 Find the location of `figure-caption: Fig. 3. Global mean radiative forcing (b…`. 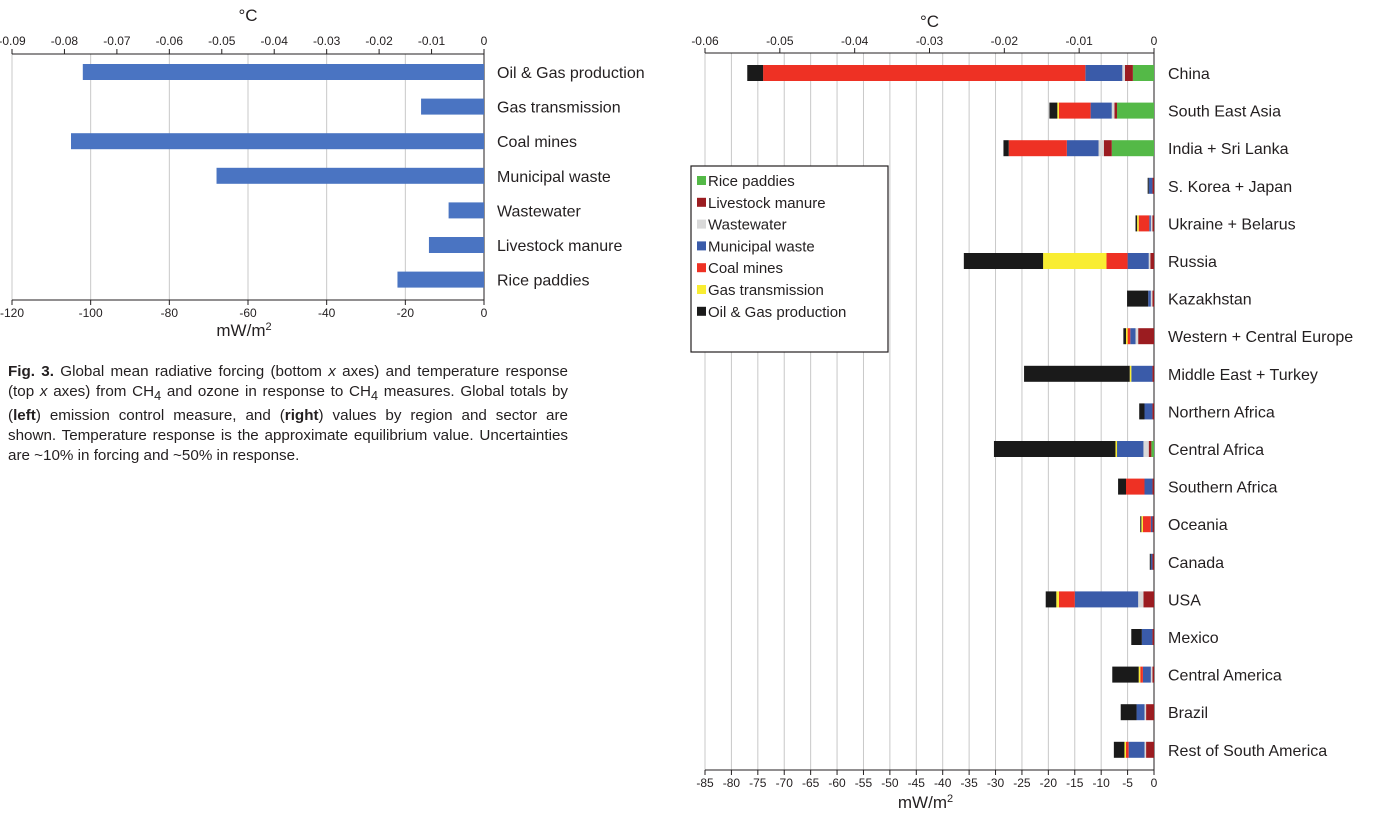

figure-caption: Fig. 3. Global mean radiative forcing (b… is located at coordinates (288, 414).